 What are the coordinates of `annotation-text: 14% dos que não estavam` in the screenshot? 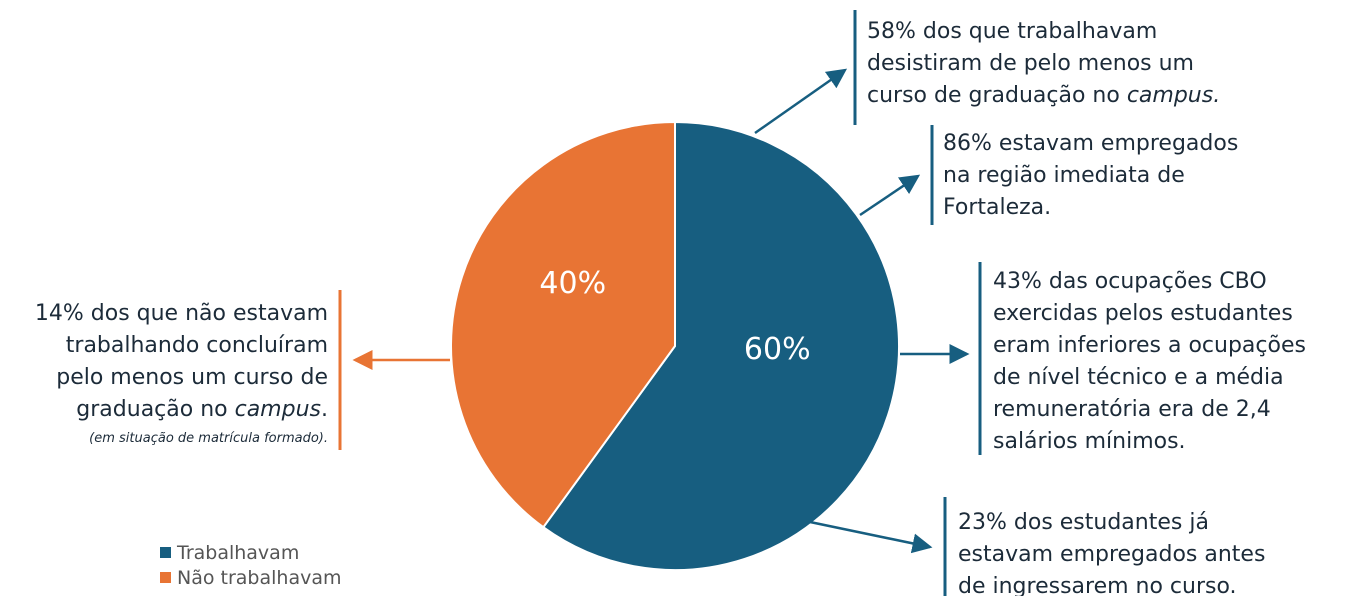 It's located at (181, 313).